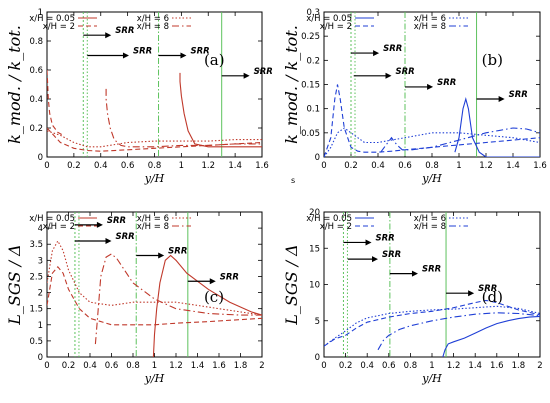 The image size is (550, 403). What do you see at coordinates (36, 100) in the screenshot?
I see `y-tick-label: 0.4` at bounding box center [36, 100].